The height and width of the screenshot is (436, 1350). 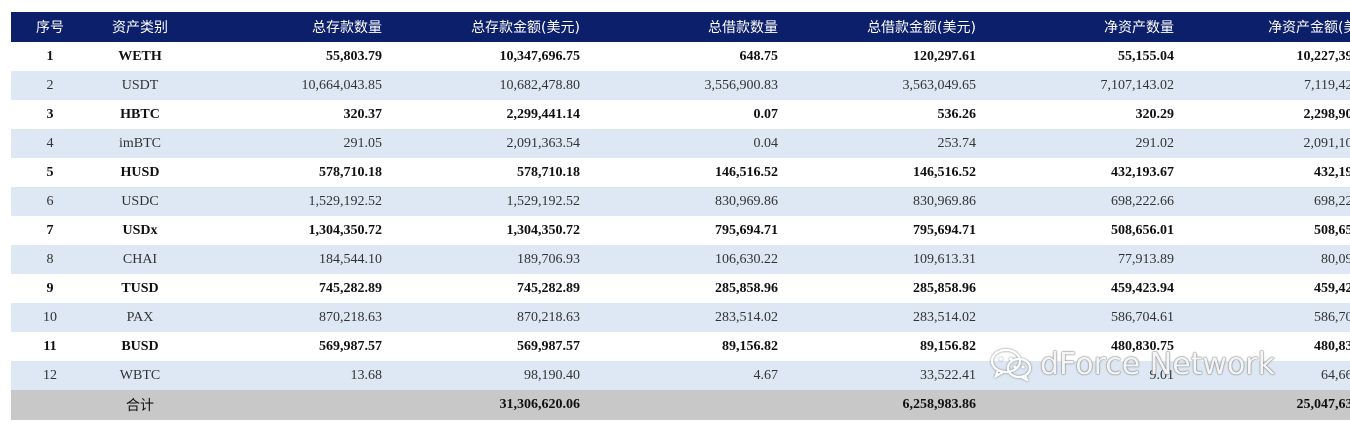 What do you see at coordinates (1266, 375) in the screenshot?
I see `cell-net-usd: 64,667.99` at bounding box center [1266, 375].